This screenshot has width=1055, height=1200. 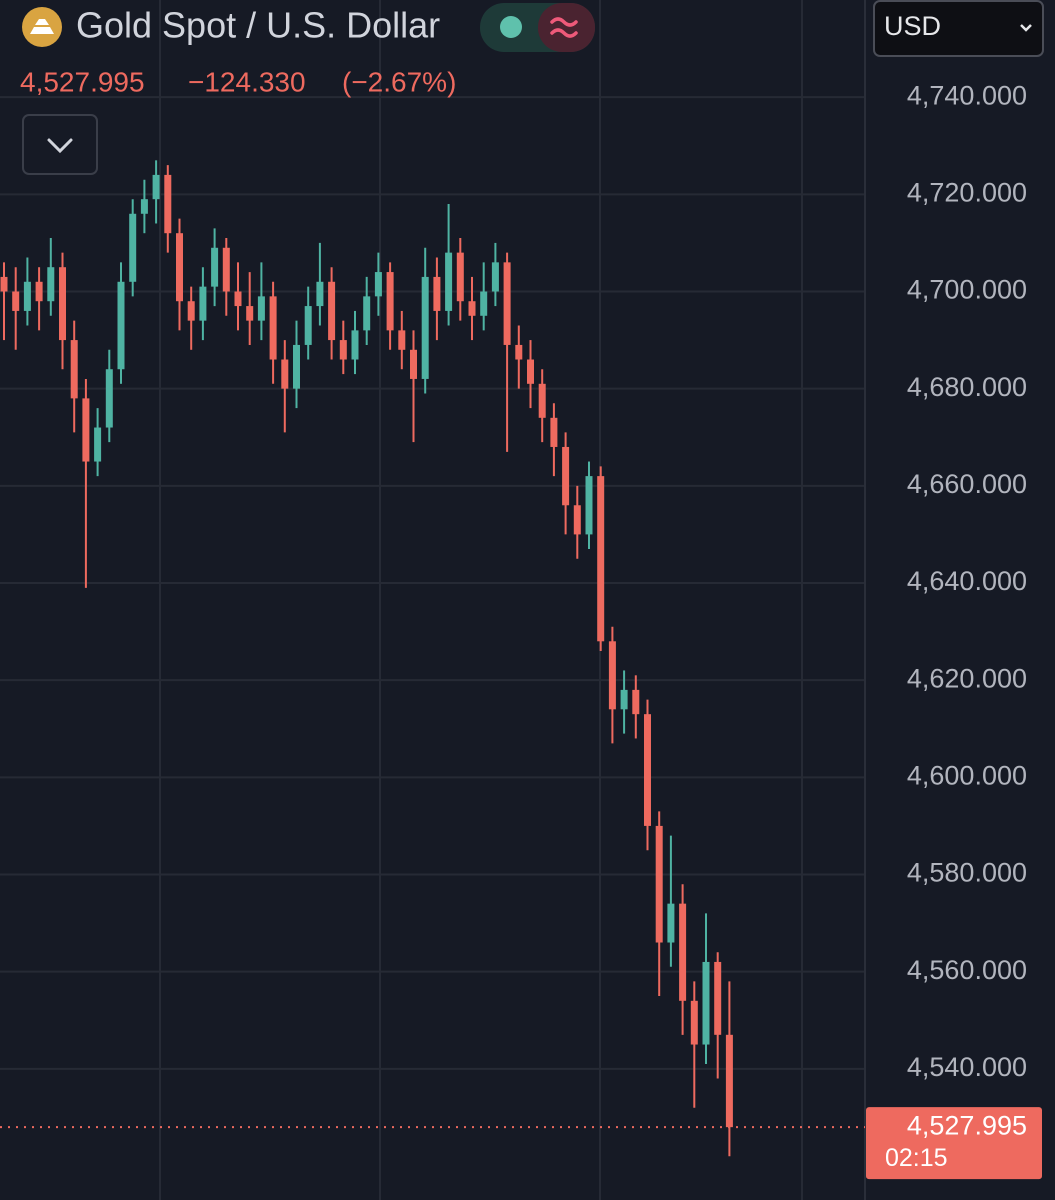 I want to click on y-tick-label: 4,600.000, so click(x=967, y=775).